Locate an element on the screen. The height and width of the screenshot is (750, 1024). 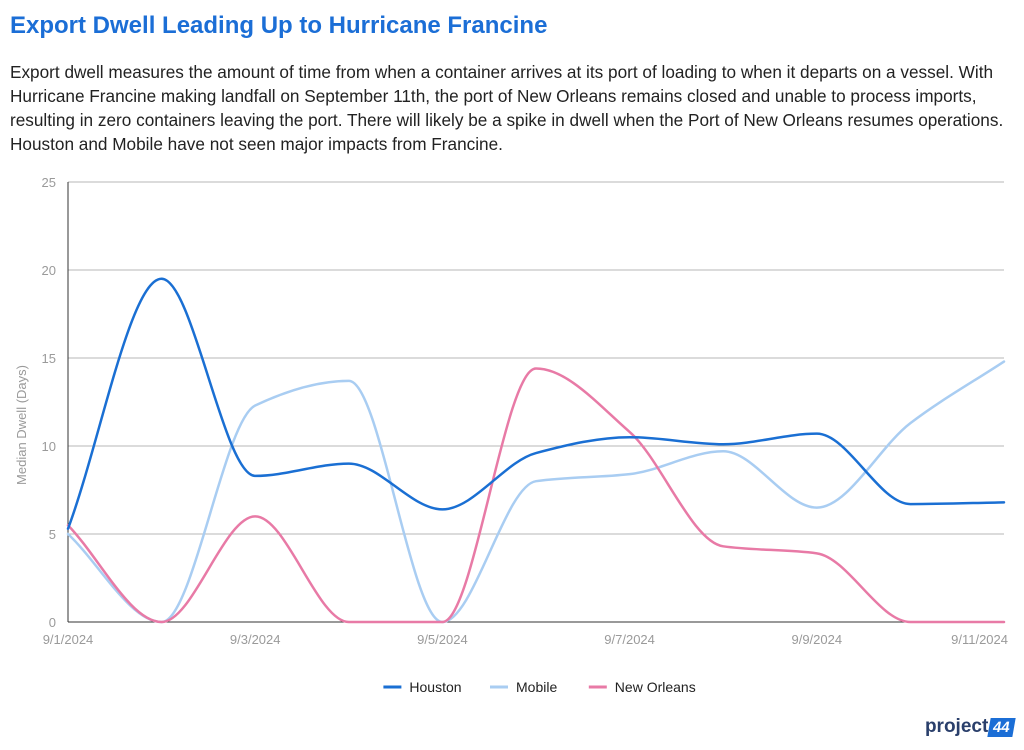
x-tick-label: 9/5/2024 is located at coordinates (442, 639).